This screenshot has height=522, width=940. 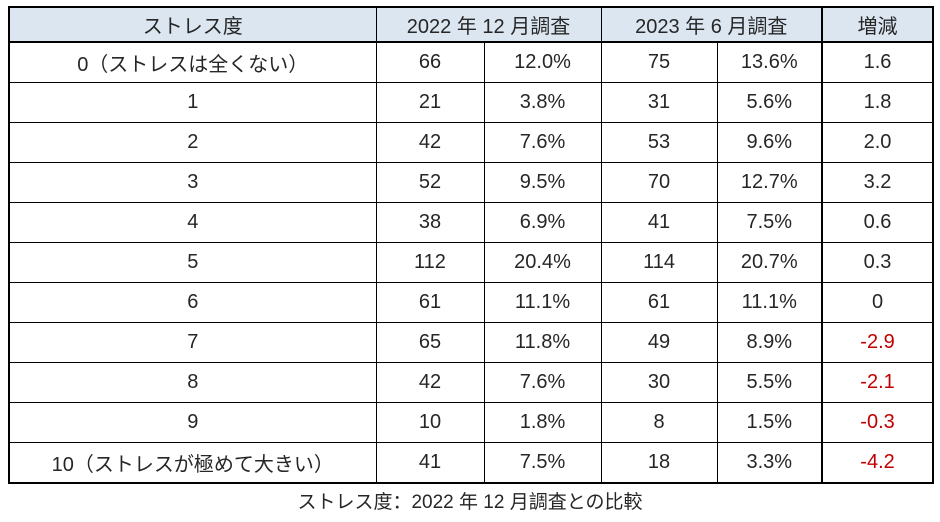 I want to click on count-2022: 66, so click(x=430, y=62).